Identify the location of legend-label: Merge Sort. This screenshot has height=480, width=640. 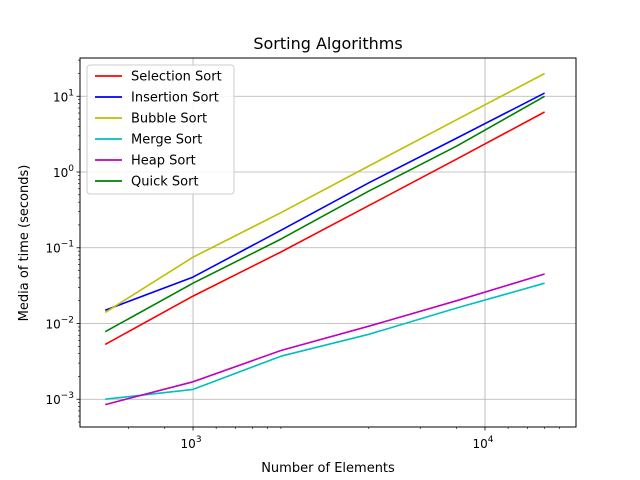
(166, 140).